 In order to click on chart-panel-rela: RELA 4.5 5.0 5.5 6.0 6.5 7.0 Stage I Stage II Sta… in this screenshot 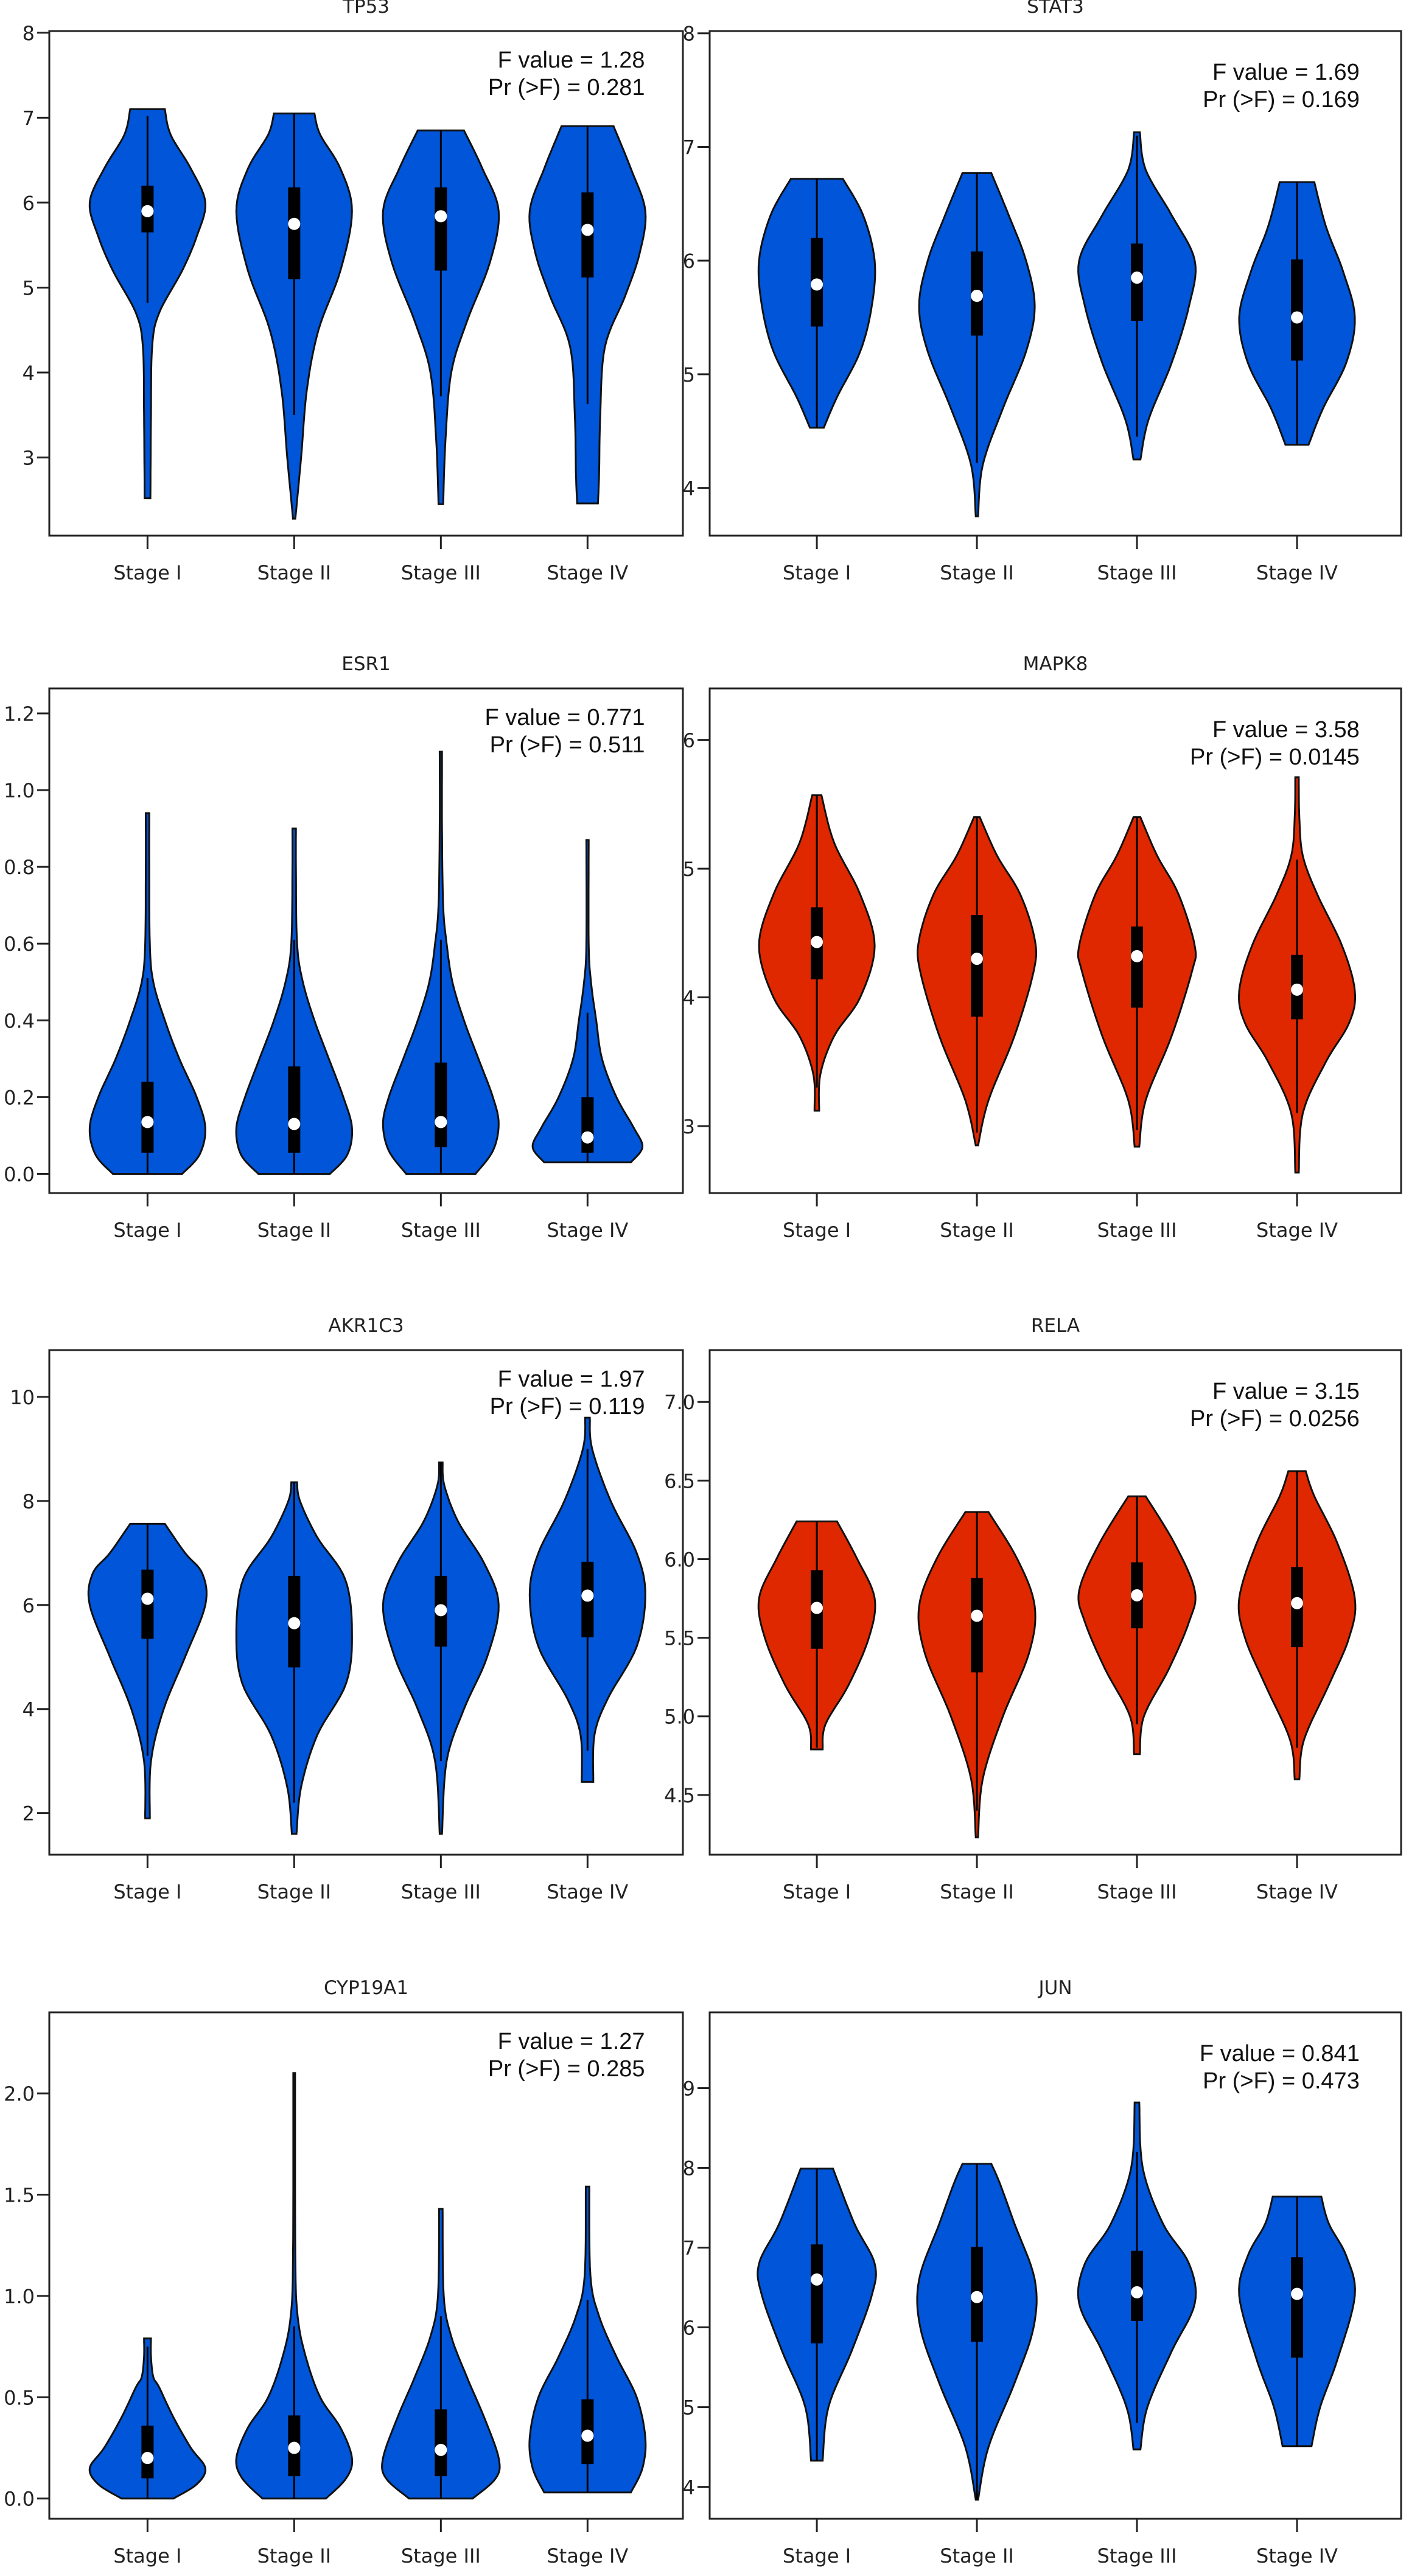, I will do `click(1033, 1609)`.